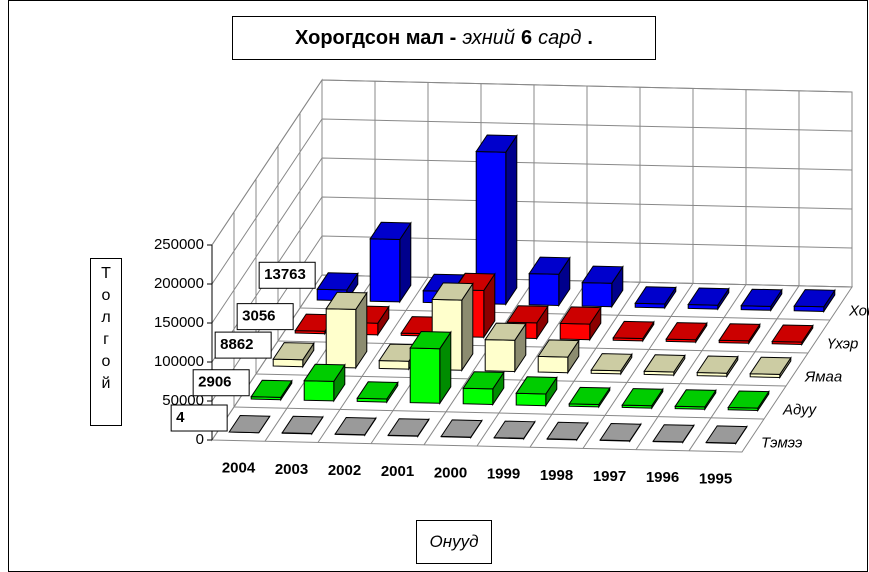 The height and width of the screenshot is (572, 869). I want to click on x-tick-label: 2003, so click(291, 469).